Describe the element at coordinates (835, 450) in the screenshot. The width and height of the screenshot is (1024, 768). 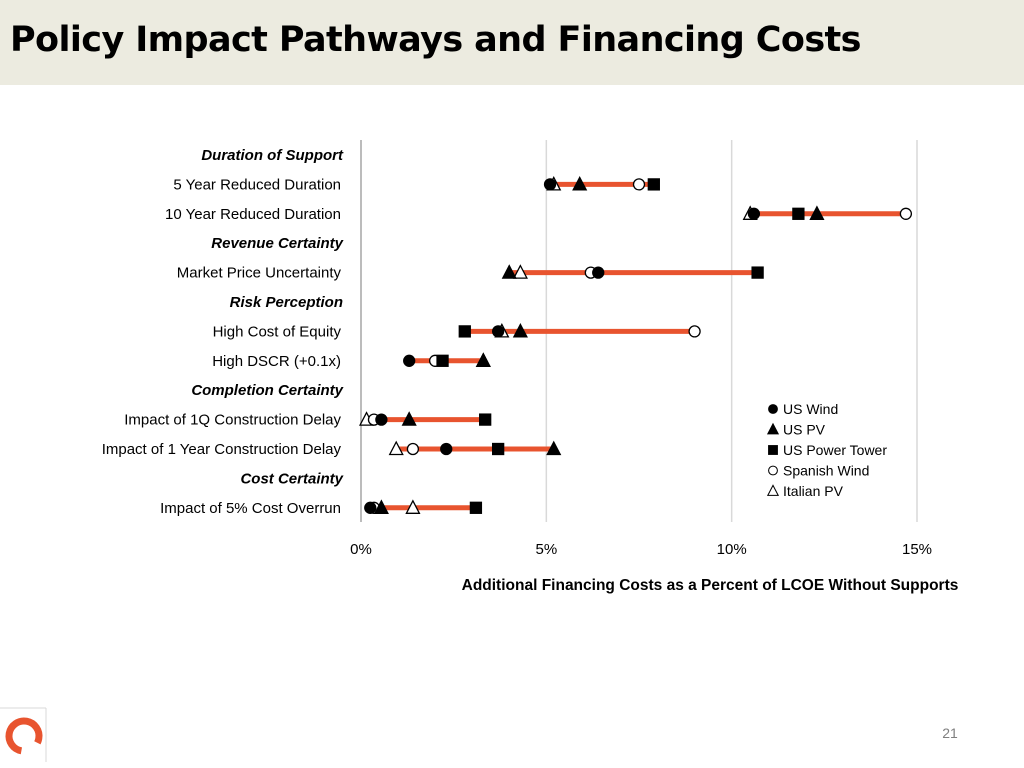
I see `legend-label: US Power Tower` at that location.